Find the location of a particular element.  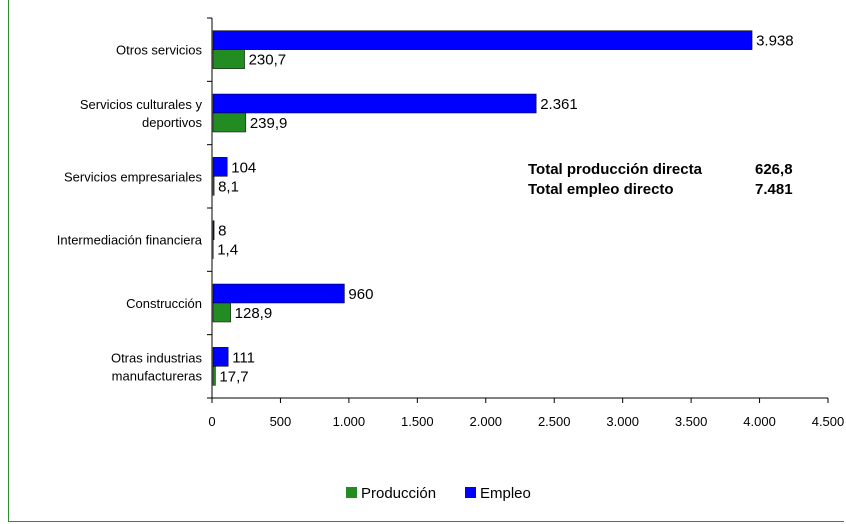

x-tick-label: 3.500 is located at coordinates (691, 421).